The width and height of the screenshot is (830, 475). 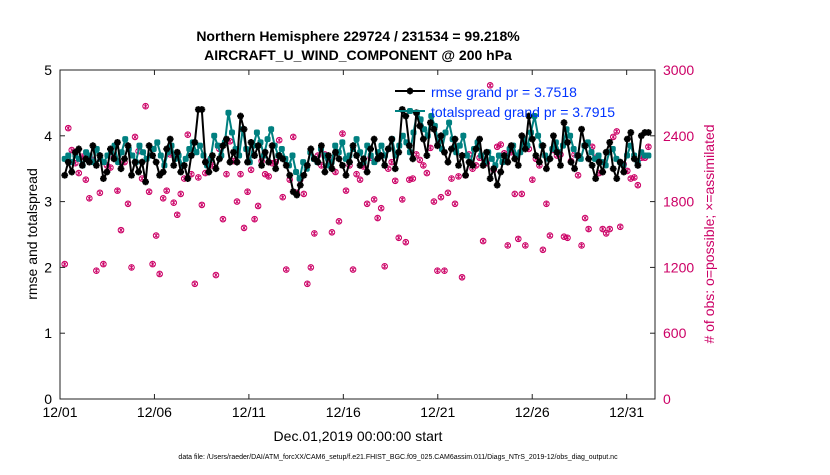 What do you see at coordinates (358, 55) in the screenshot?
I see `chart-title-line2: AIRCRAFT_U_WIND_COMPONENT @ 200 hPa` at bounding box center [358, 55].